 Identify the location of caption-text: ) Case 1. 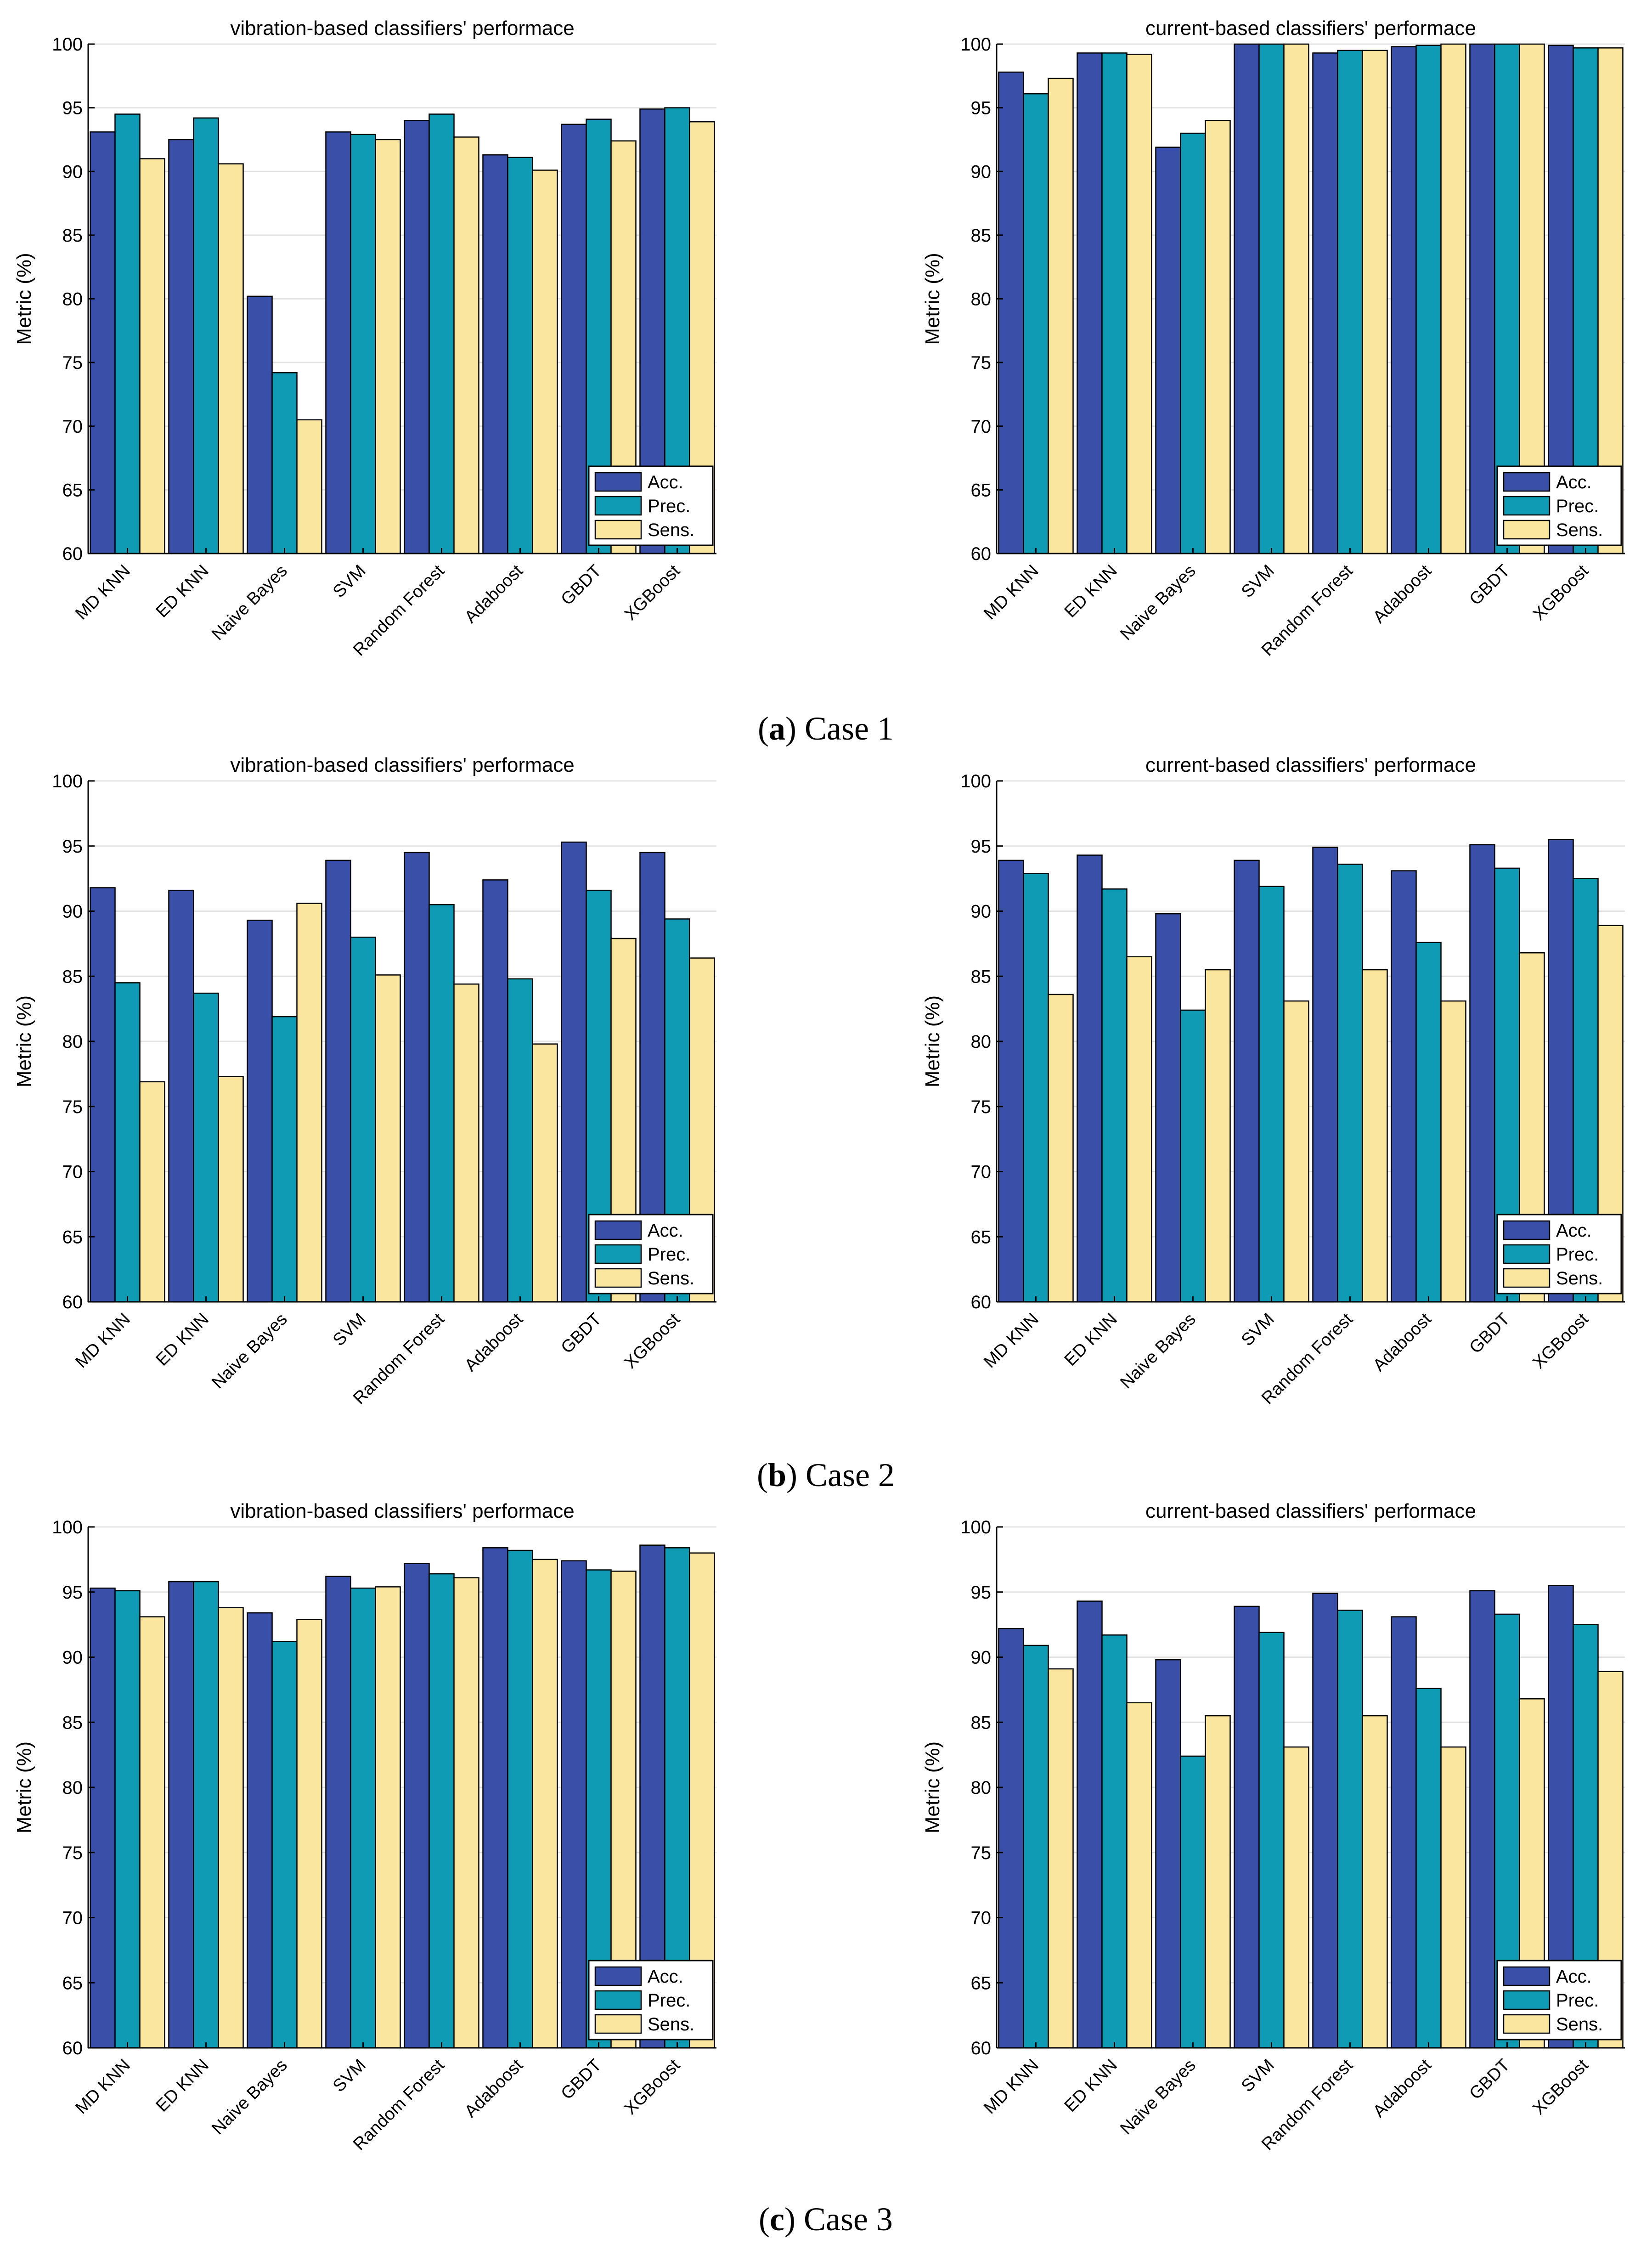
(840, 728).